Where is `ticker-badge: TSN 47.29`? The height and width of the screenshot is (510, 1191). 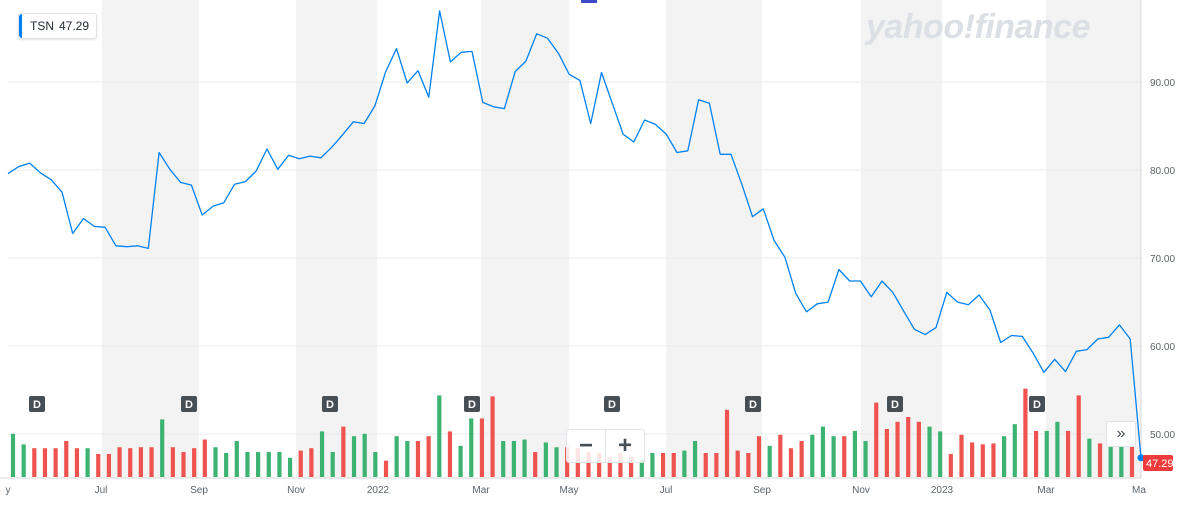
ticker-badge: TSN 47.29 is located at coordinates (58, 26).